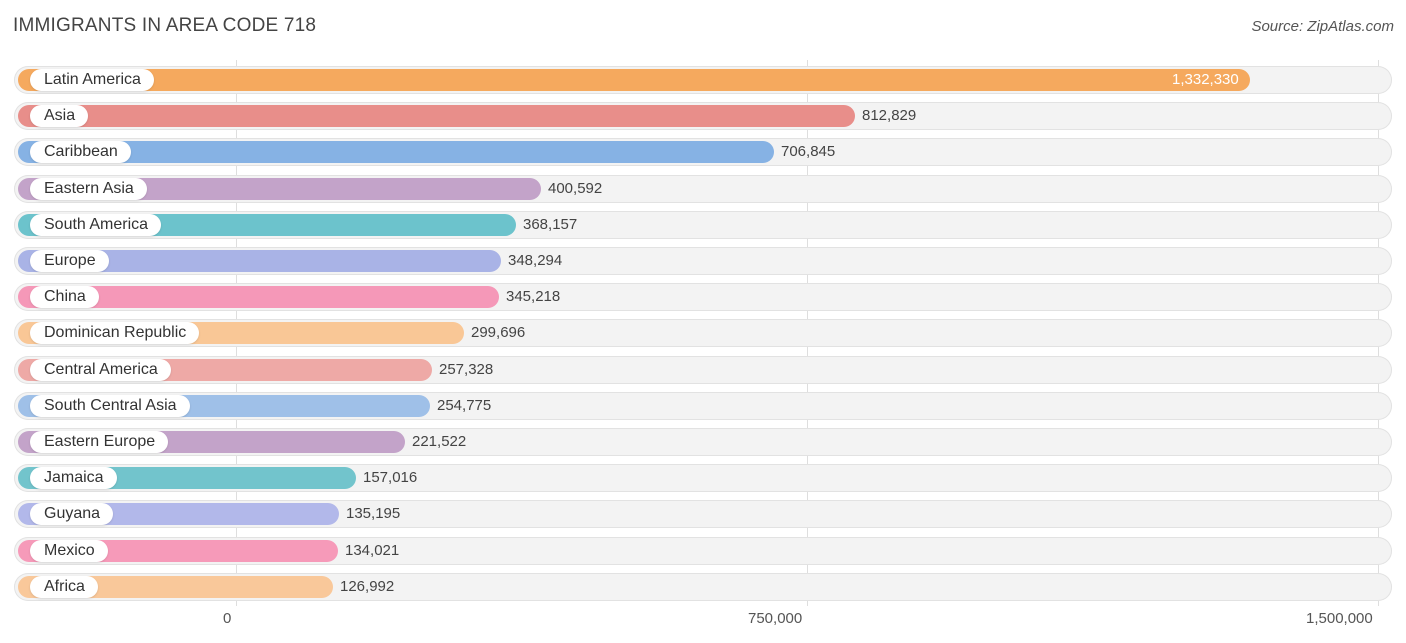 The height and width of the screenshot is (643, 1406). I want to click on x-tick-label: 750,000, so click(775, 618).